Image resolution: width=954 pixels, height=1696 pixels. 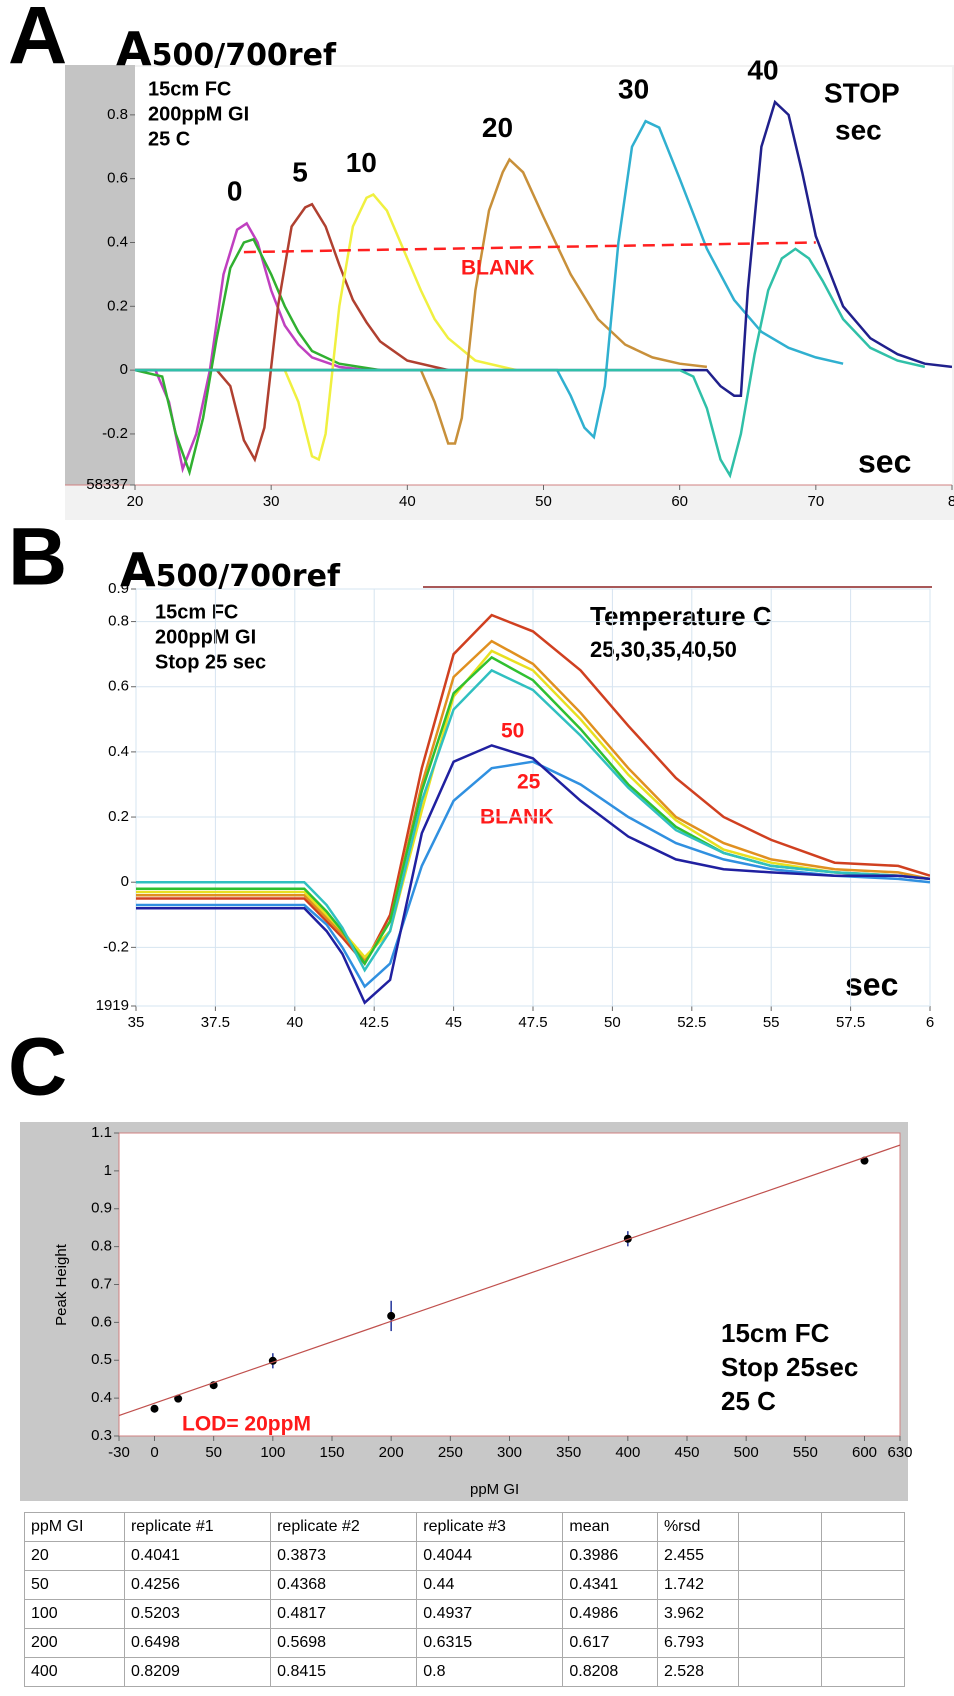 What do you see at coordinates (101, 1435) in the screenshot?
I see `y-tick-label: 0.3` at bounding box center [101, 1435].